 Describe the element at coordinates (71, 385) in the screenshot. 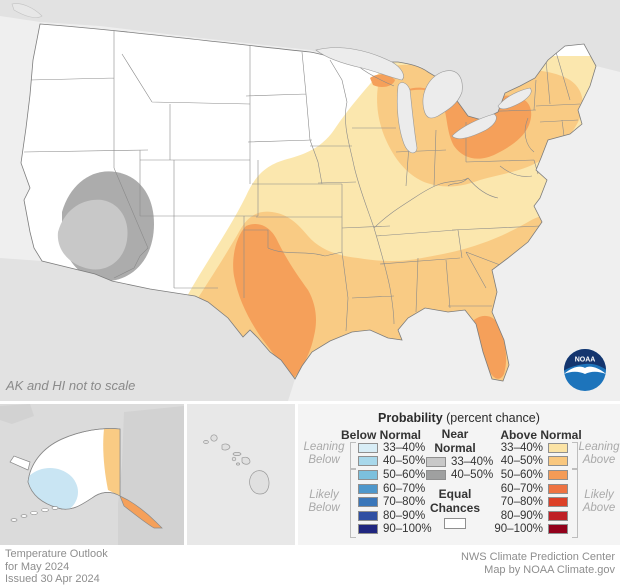

I see `not-to-scale-note: AK and HI not to scale` at that location.